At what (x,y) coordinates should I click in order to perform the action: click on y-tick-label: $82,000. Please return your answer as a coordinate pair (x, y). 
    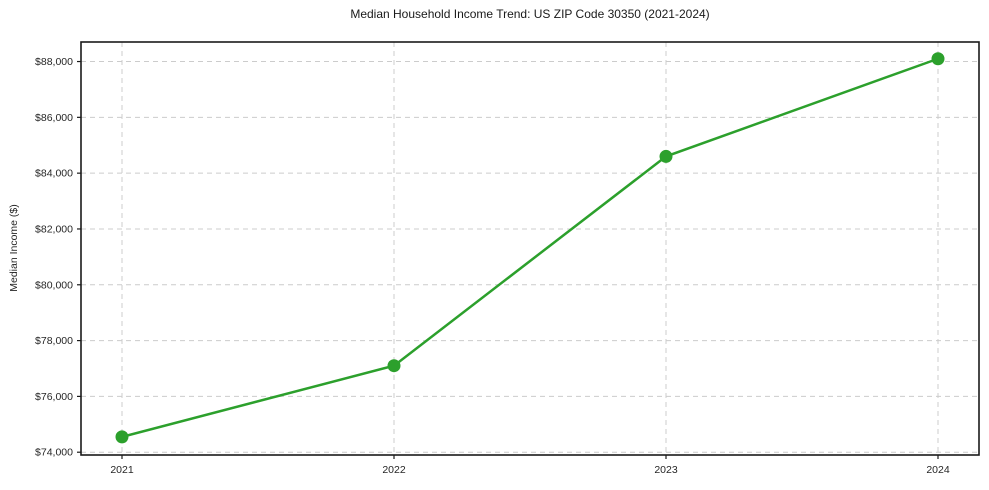
    Looking at the image, I should click on (54, 229).